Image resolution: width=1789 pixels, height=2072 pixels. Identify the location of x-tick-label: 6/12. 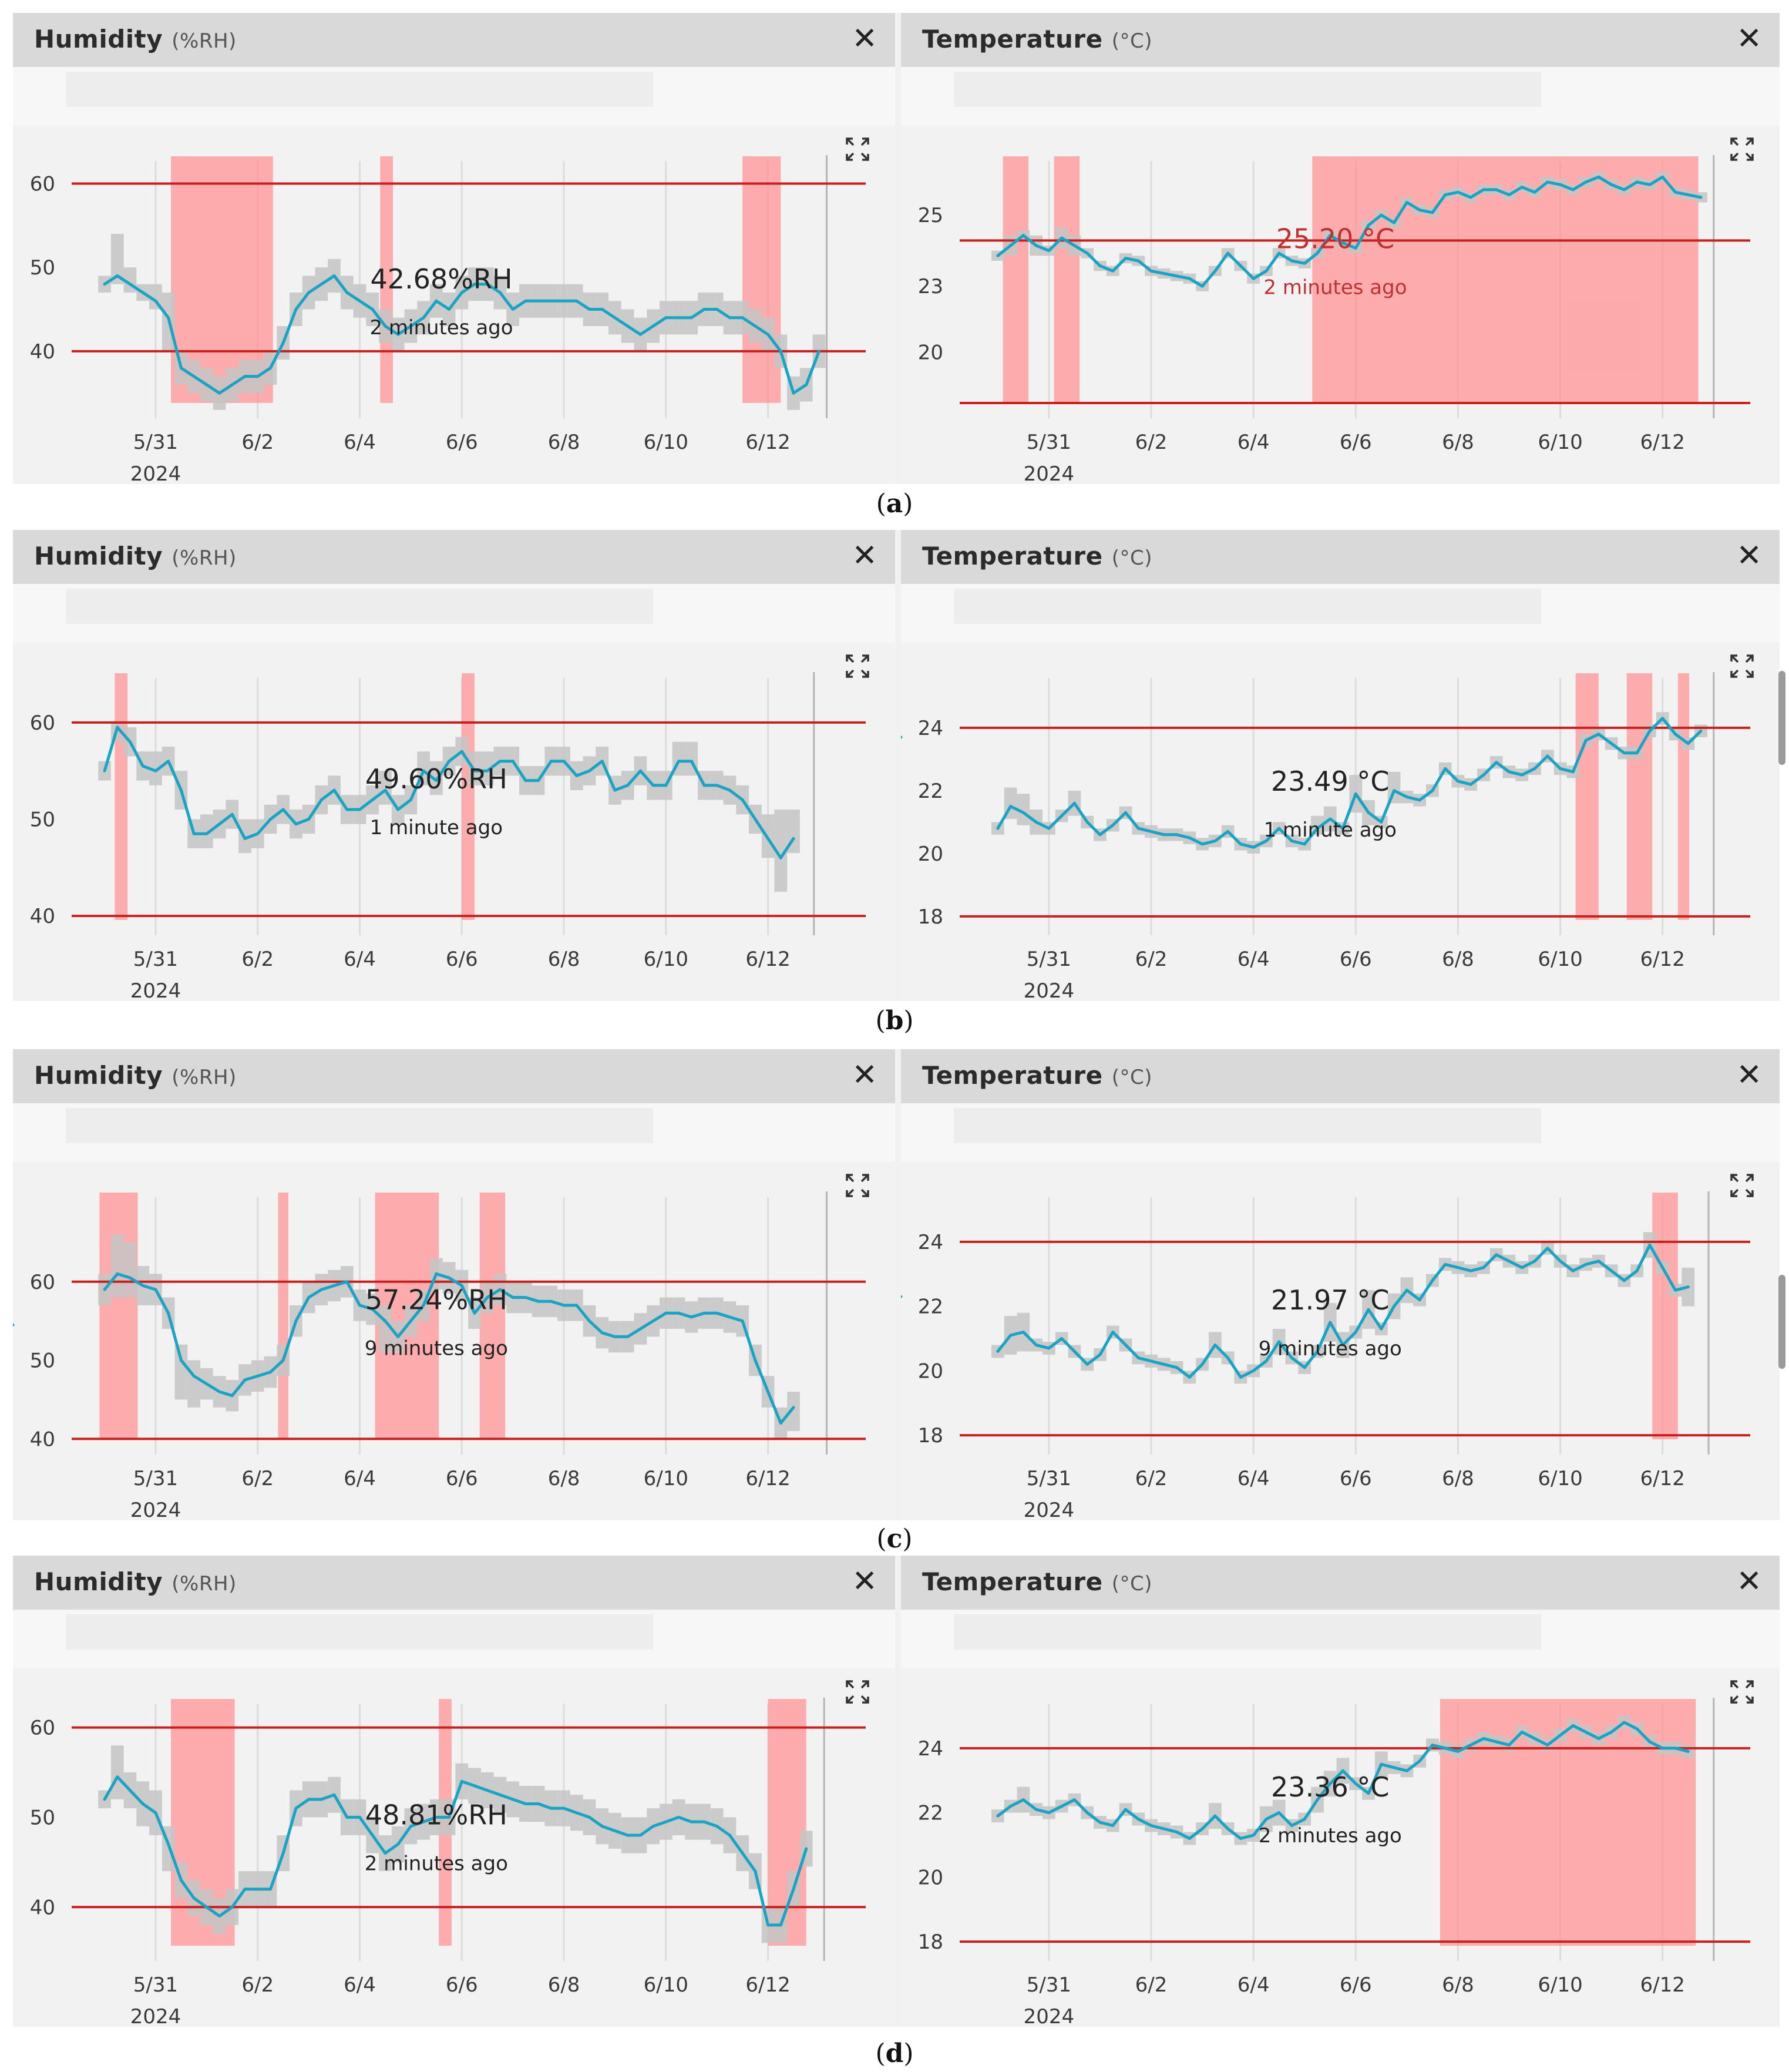
(1662, 443).